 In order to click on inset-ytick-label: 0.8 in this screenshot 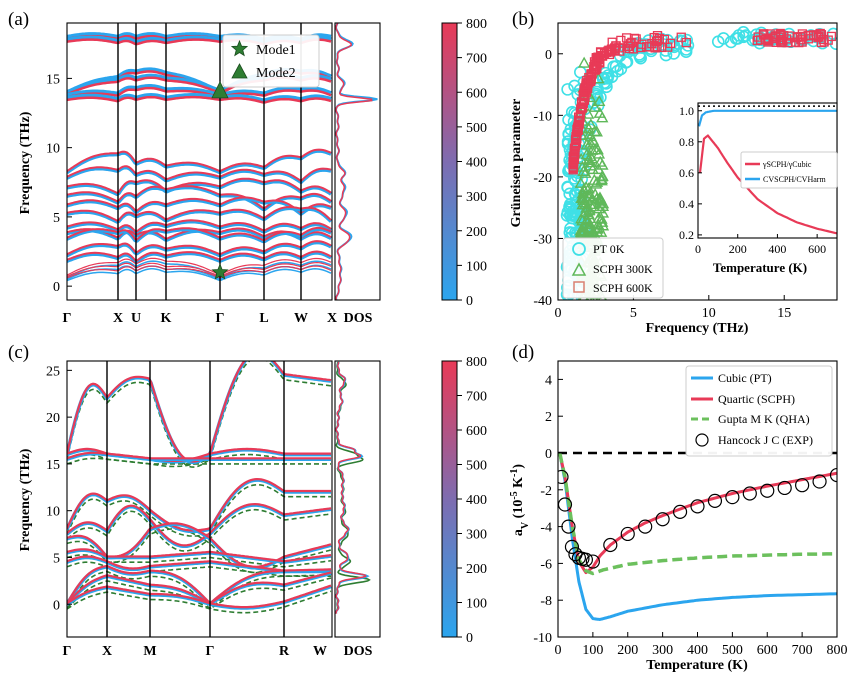, I will do `click(686, 142)`.